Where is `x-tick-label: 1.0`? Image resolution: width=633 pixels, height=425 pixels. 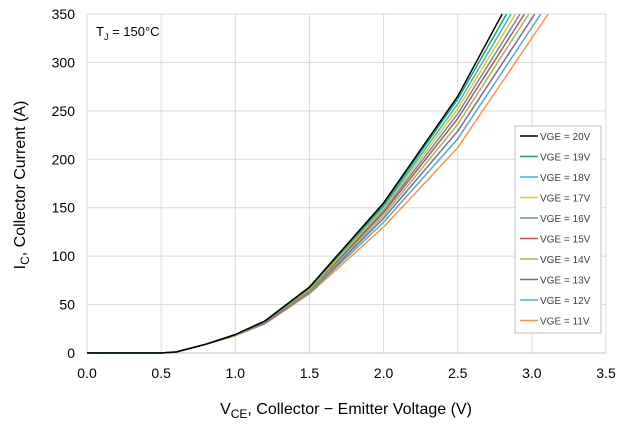 x-tick-label: 1.0 is located at coordinates (236, 373).